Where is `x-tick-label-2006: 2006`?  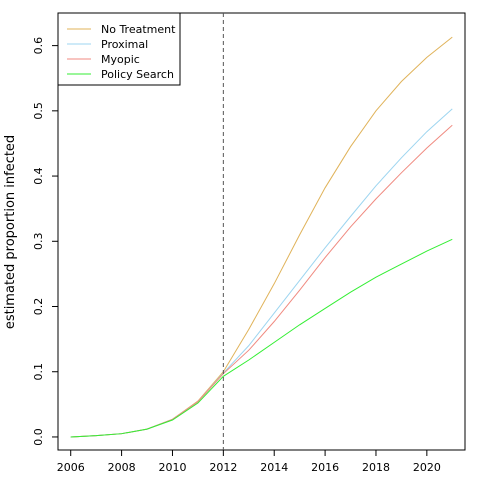
x-tick-label-2006: 2006 is located at coordinates (71, 467).